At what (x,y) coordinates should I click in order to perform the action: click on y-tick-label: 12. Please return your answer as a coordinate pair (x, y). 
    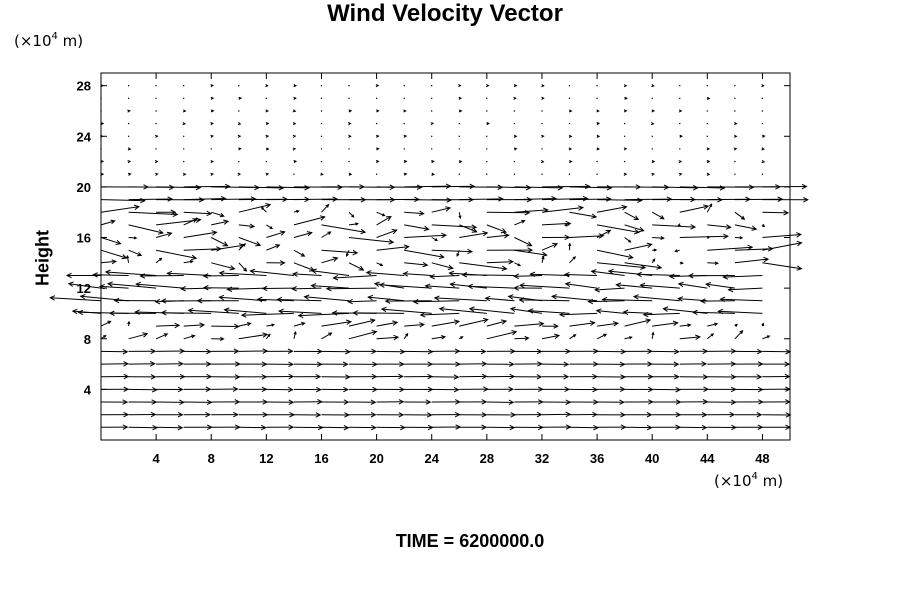
    Looking at the image, I should click on (84, 288).